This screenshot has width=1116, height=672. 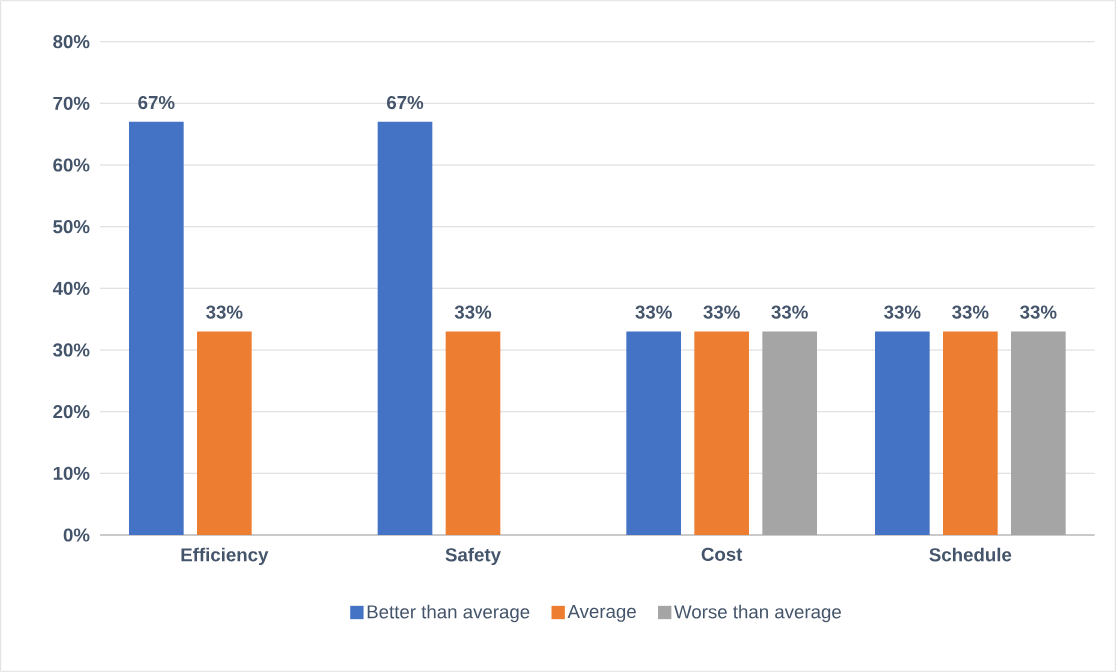 I want to click on legend-label: Average, so click(x=601, y=613).